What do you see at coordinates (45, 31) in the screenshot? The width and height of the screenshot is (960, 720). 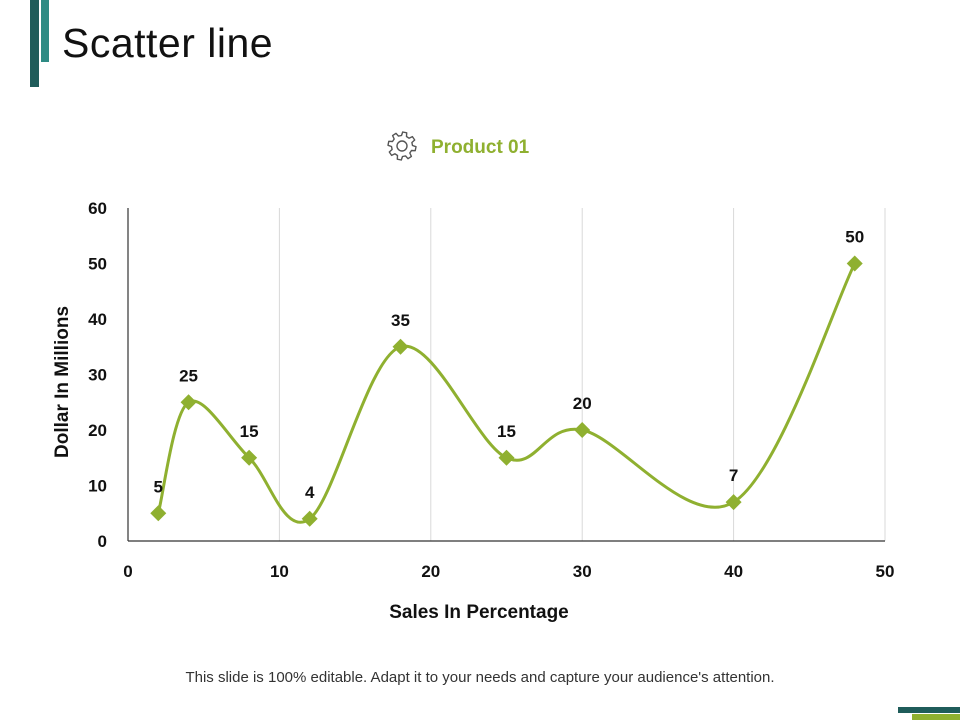 I see `title-accent-bar-teal` at bounding box center [45, 31].